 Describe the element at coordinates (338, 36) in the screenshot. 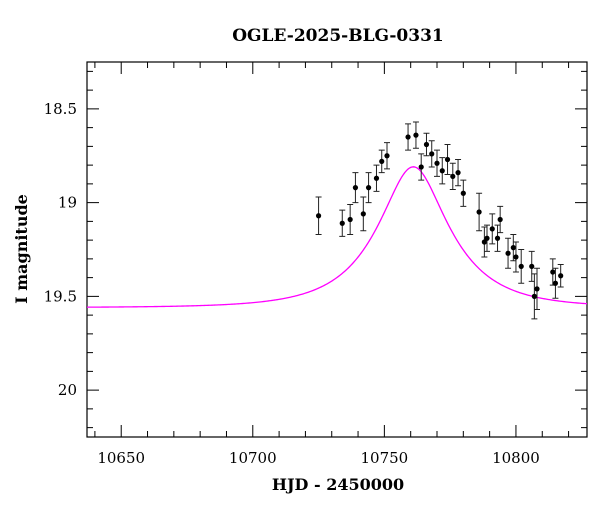

I see `chart-title: OGLE-2025-BLG-0331` at that location.